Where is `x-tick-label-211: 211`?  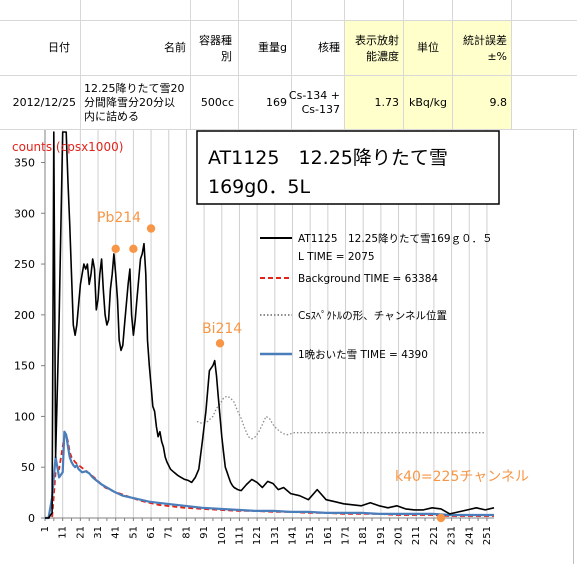
x-tick-label-211: 211 is located at coordinates (416, 535).